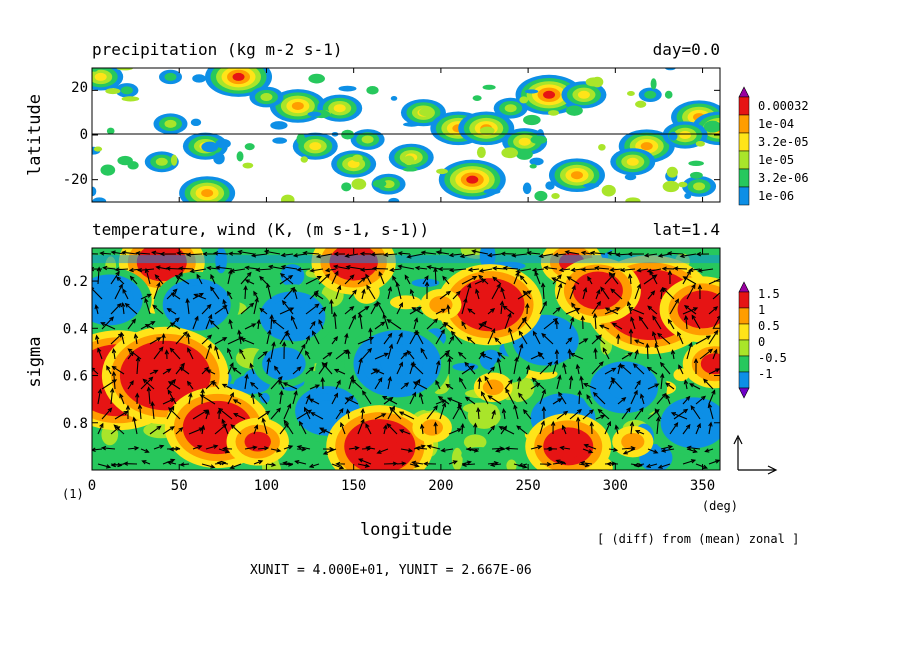 This screenshot has height=654, width=904. Describe the element at coordinates (524, 141) in the screenshot. I see `precip-blob` at that location.